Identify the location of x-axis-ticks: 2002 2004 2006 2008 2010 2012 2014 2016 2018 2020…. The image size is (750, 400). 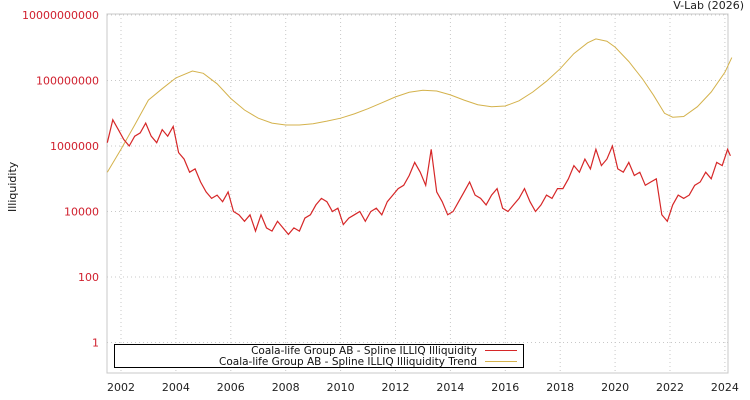
(423, 387).